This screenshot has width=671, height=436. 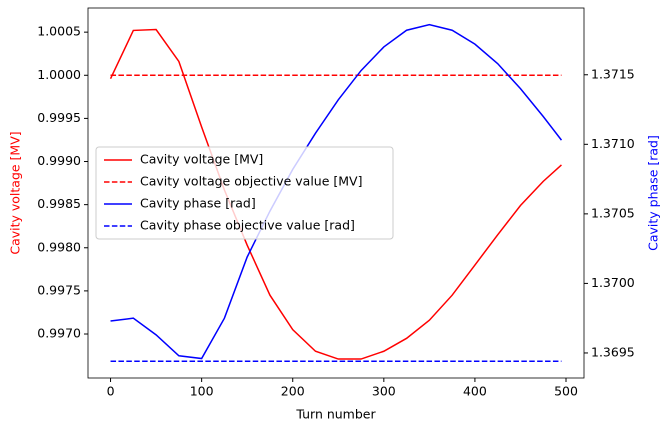 What do you see at coordinates (202, 391) in the screenshot?
I see `x-tick-label: 100` at bounding box center [202, 391].